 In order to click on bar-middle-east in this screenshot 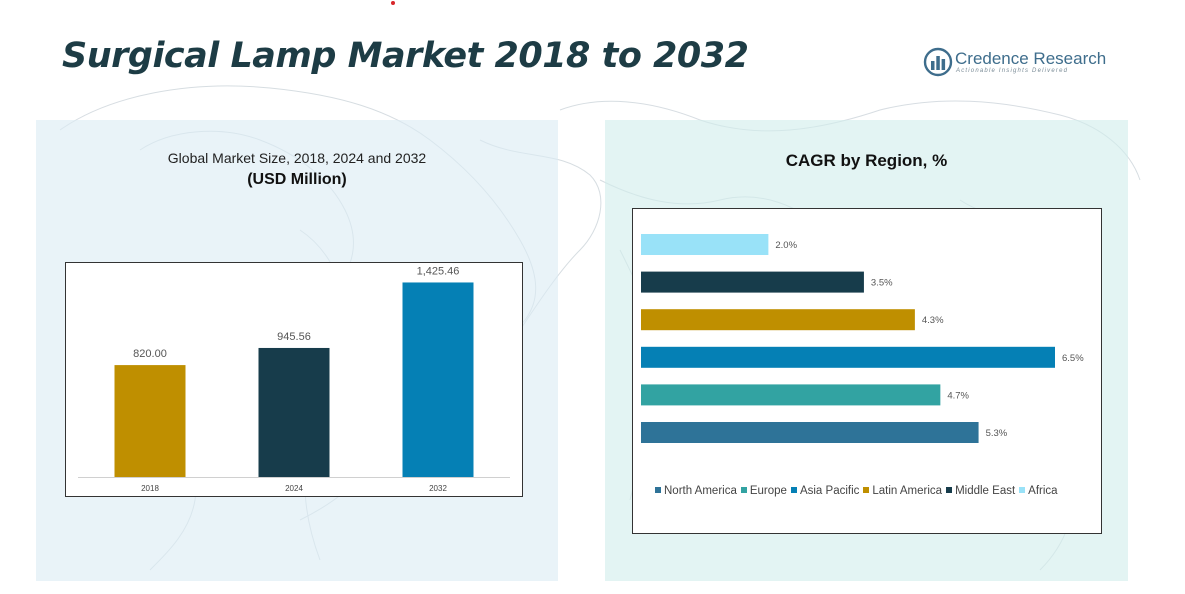, I will do `click(752, 282)`.